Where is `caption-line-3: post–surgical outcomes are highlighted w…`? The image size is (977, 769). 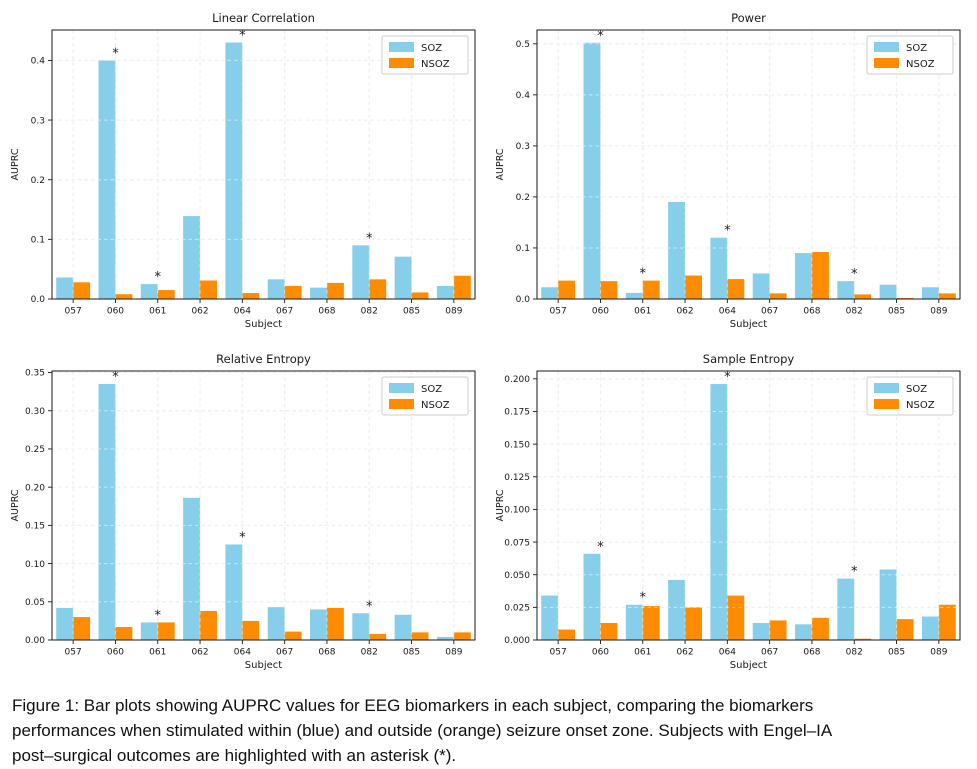 caption-line-3: post–surgical outcomes are highlighted w… is located at coordinates (234, 755).